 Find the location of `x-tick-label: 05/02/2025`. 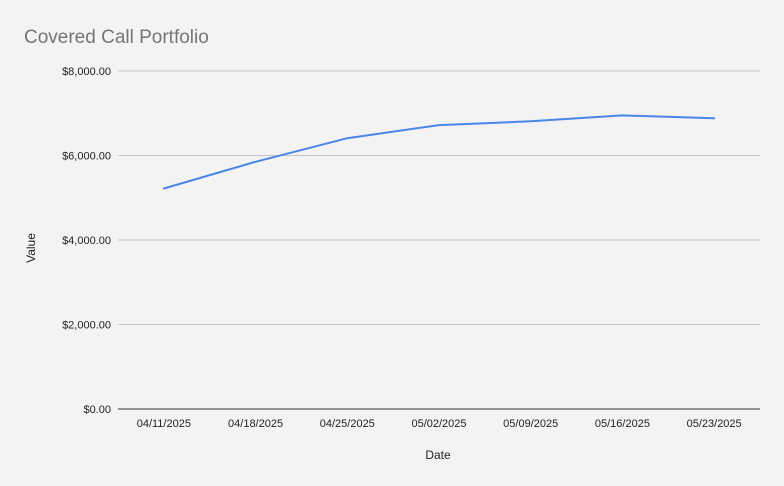

x-tick-label: 05/02/2025 is located at coordinates (438, 424).